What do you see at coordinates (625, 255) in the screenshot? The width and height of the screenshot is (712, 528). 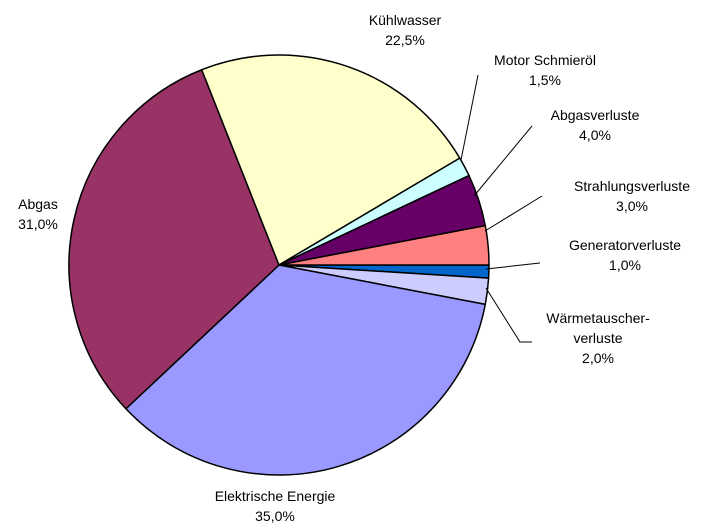 I see `slice-label: Generatorverluste 1,0%` at bounding box center [625, 255].